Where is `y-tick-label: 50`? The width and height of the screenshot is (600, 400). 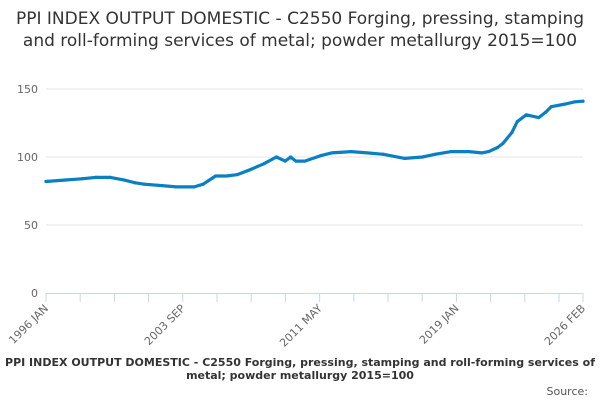 y-tick-label: 50 is located at coordinates (31, 225).